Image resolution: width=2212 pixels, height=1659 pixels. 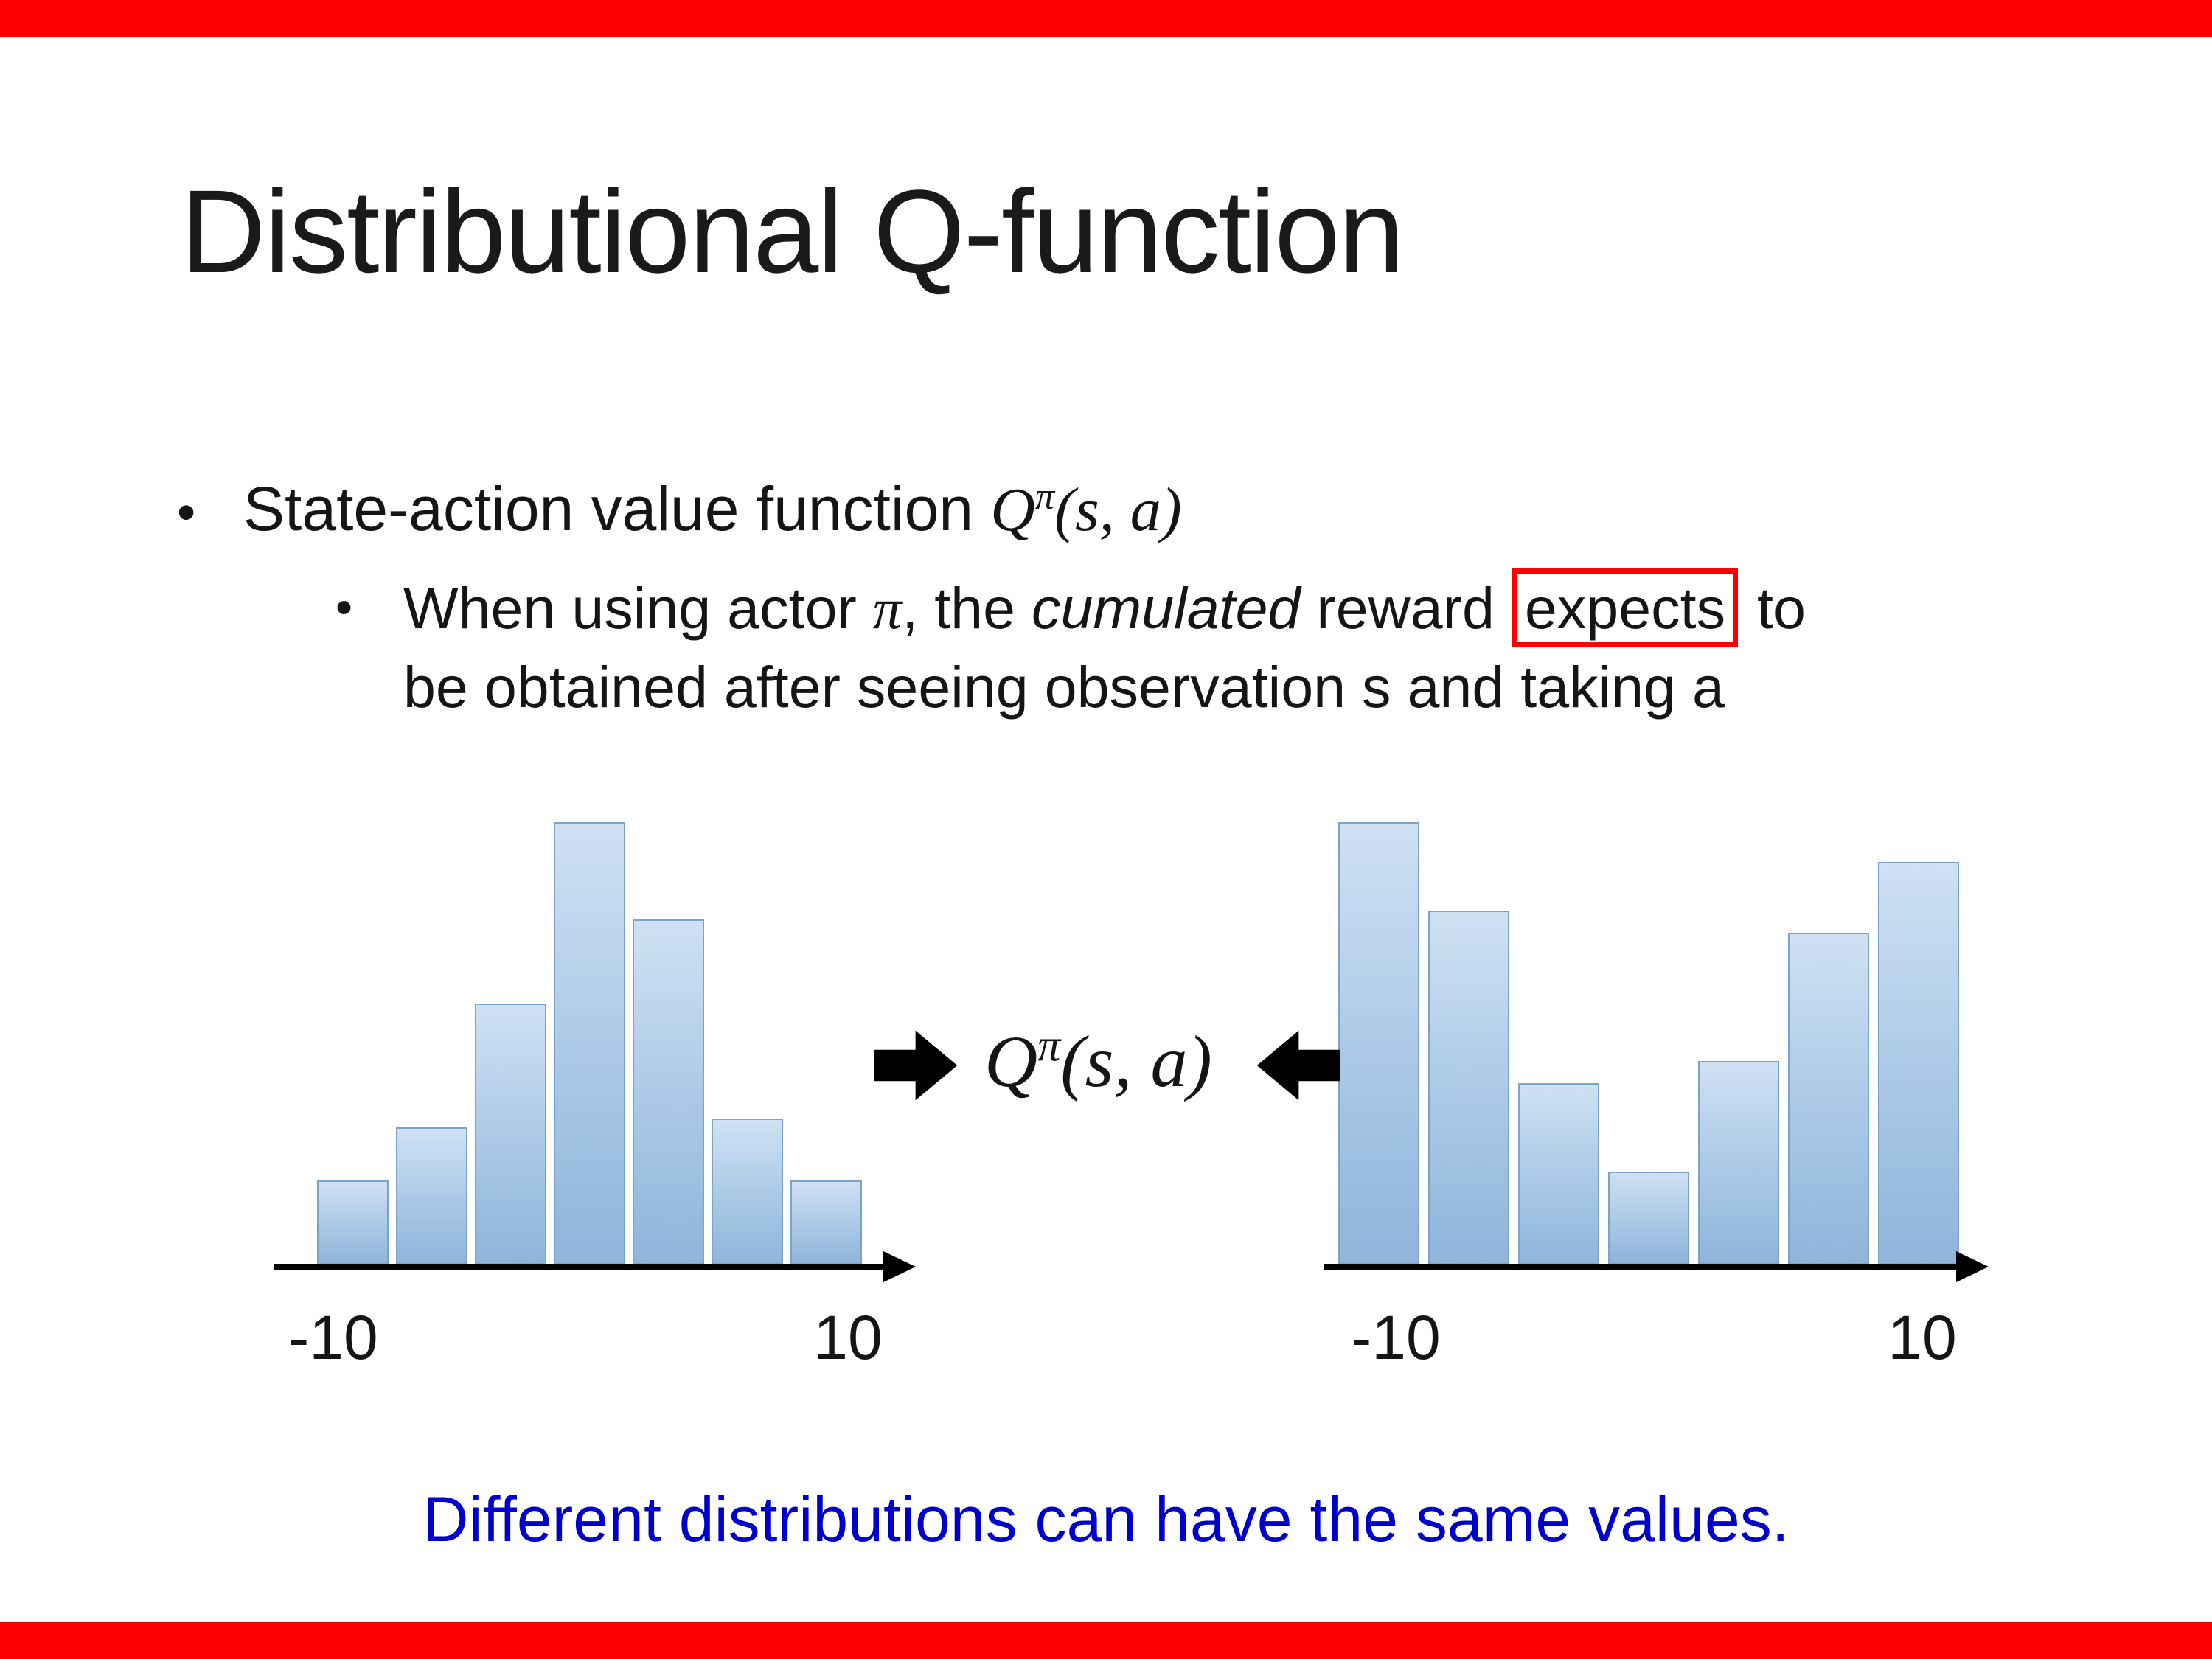 I want to click on block-arrow-left-pointing-icon, so click(x=1296, y=1065).